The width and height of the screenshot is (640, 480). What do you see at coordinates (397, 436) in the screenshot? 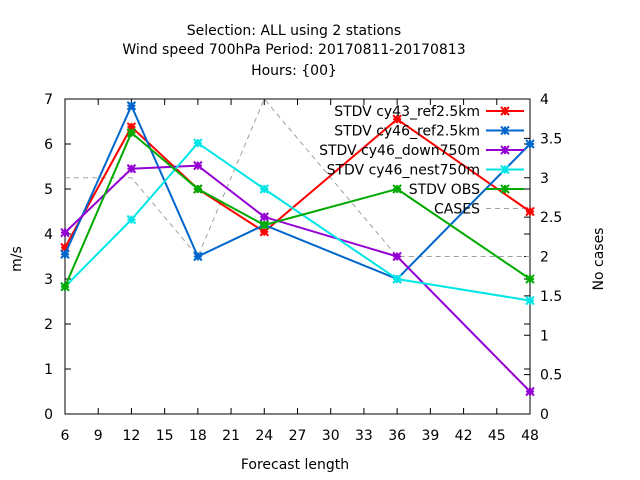
I see `x-tick-label: 36` at bounding box center [397, 436].